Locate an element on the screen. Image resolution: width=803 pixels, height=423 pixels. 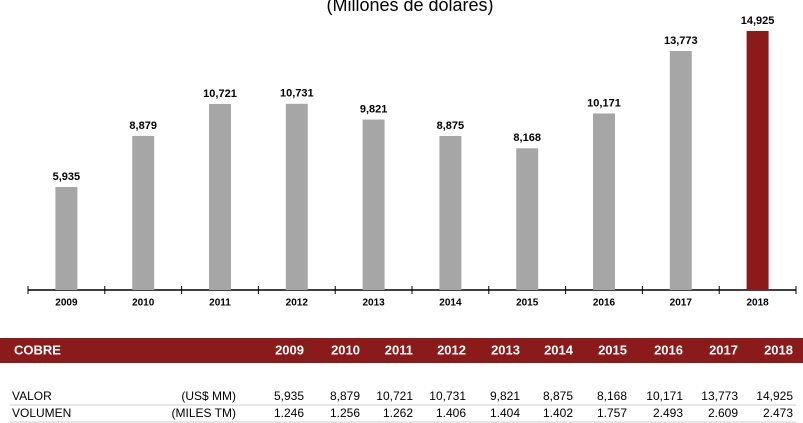
table-cell: 1.757 is located at coordinates (612, 413).